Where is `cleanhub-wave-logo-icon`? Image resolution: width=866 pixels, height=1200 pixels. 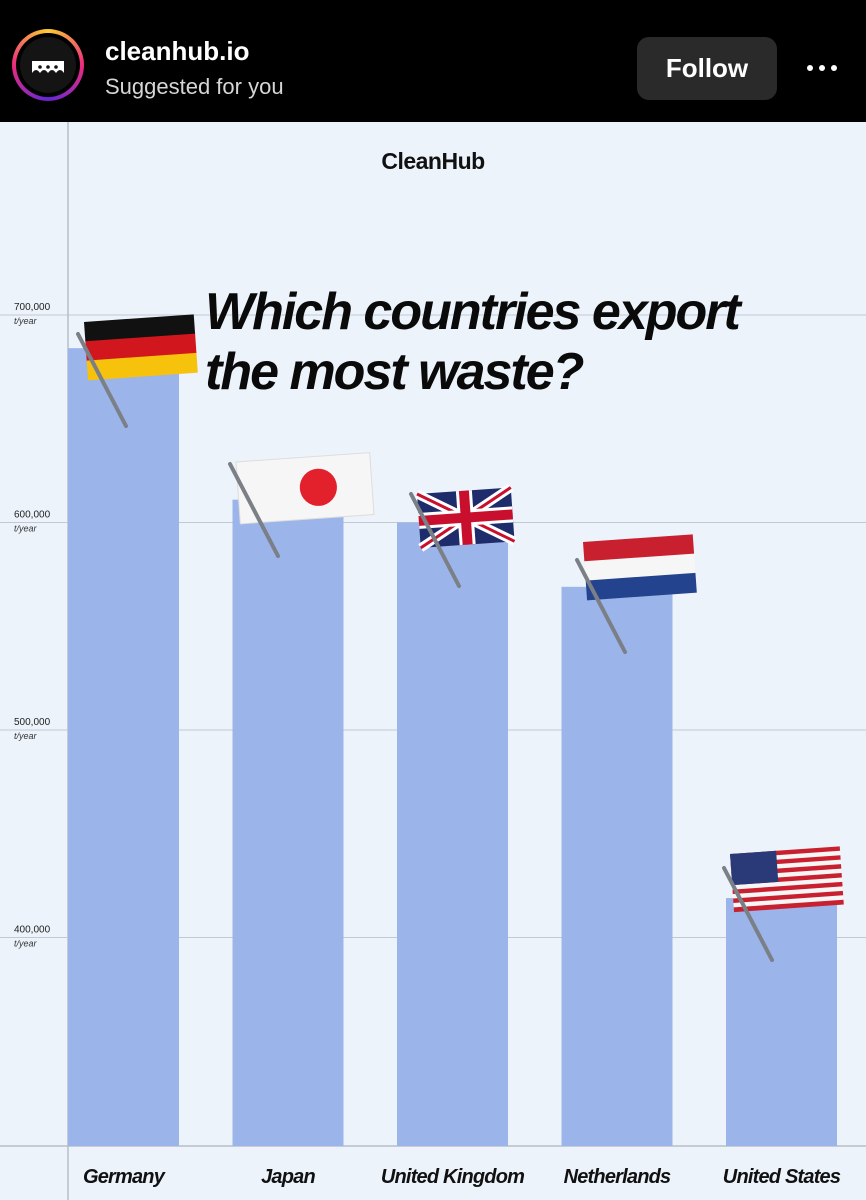 cleanhub-wave-logo-icon is located at coordinates (48, 65).